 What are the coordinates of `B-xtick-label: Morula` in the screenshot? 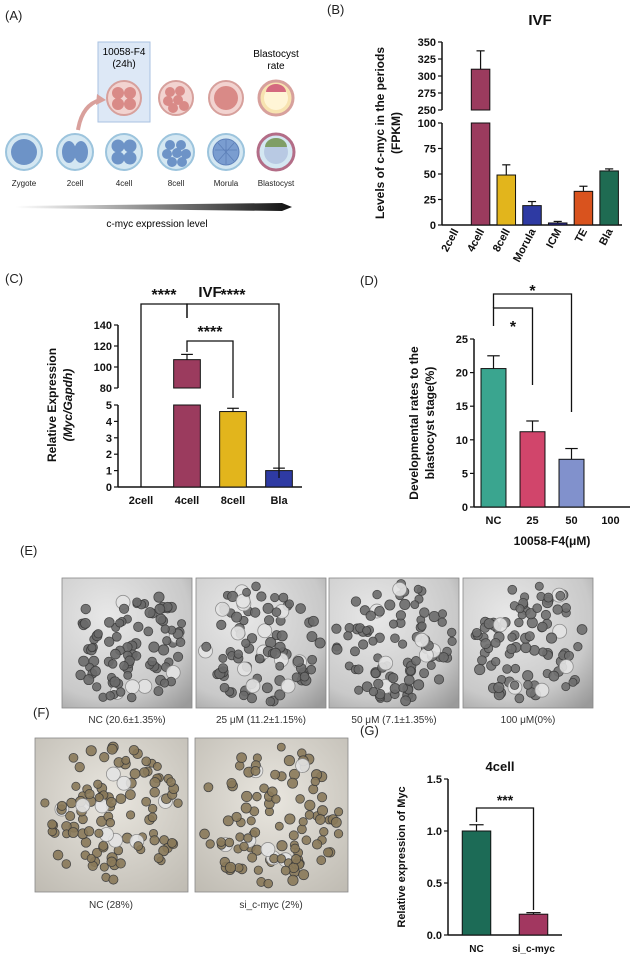 It's located at (525, 245).